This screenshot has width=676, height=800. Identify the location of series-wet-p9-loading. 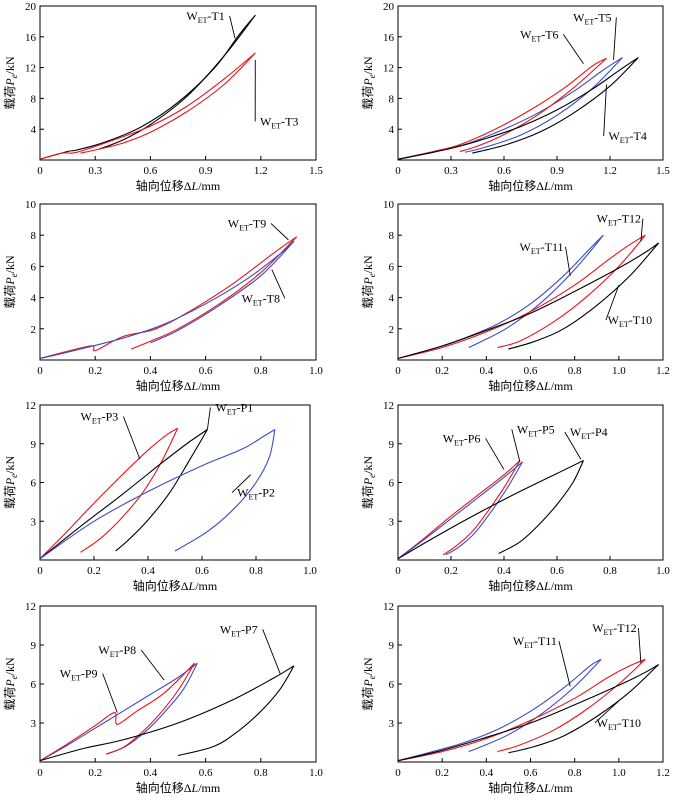
(117, 712).